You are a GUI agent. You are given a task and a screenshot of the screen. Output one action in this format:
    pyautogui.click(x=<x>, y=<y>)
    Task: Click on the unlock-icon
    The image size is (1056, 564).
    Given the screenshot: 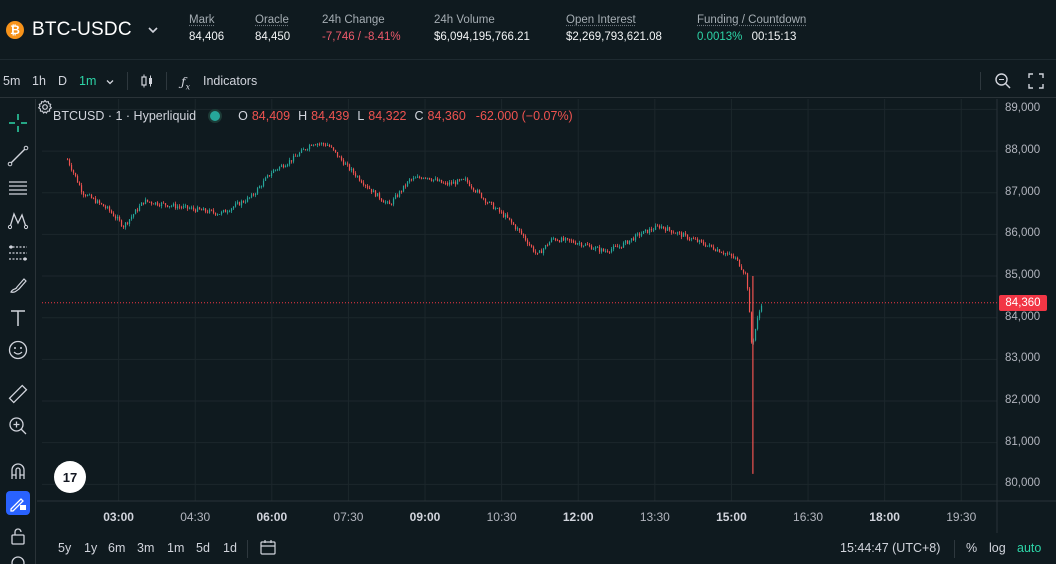 What is the action you would take?
    pyautogui.click(x=18, y=536)
    